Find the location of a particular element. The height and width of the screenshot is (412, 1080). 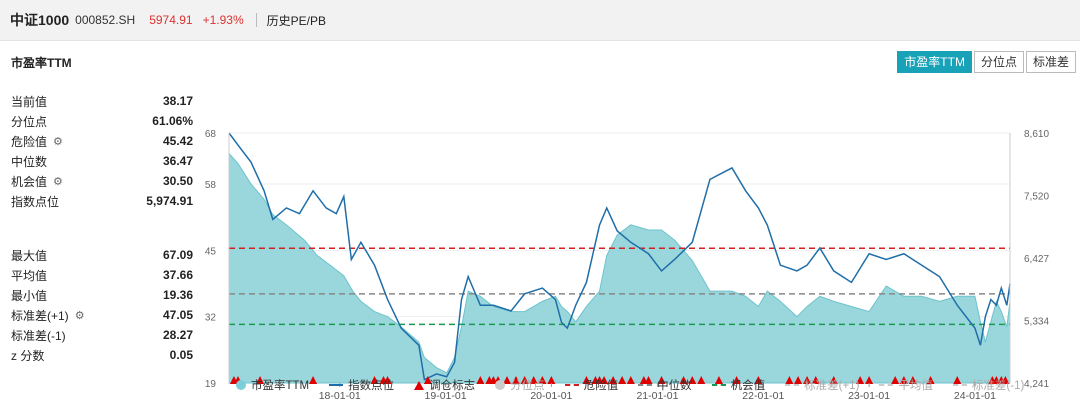

panel-title: 市盈率TTM is located at coordinates (41, 63).